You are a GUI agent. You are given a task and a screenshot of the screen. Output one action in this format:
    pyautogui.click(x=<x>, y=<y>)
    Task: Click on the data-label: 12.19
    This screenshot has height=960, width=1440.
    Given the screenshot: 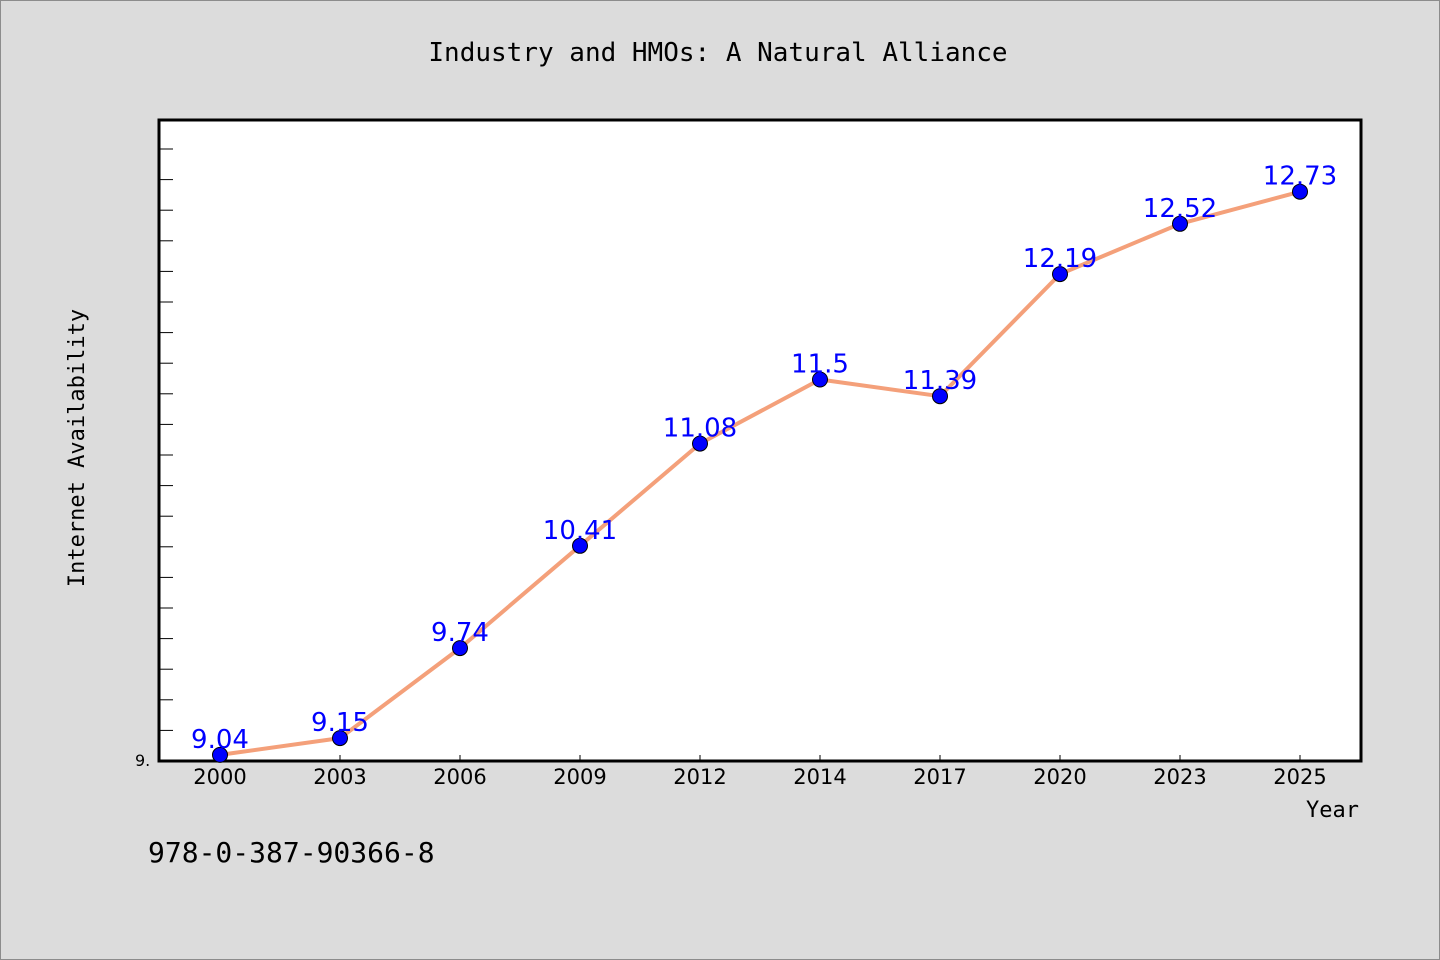 What is the action you would take?
    pyautogui.click(x=1060, y=259)
    